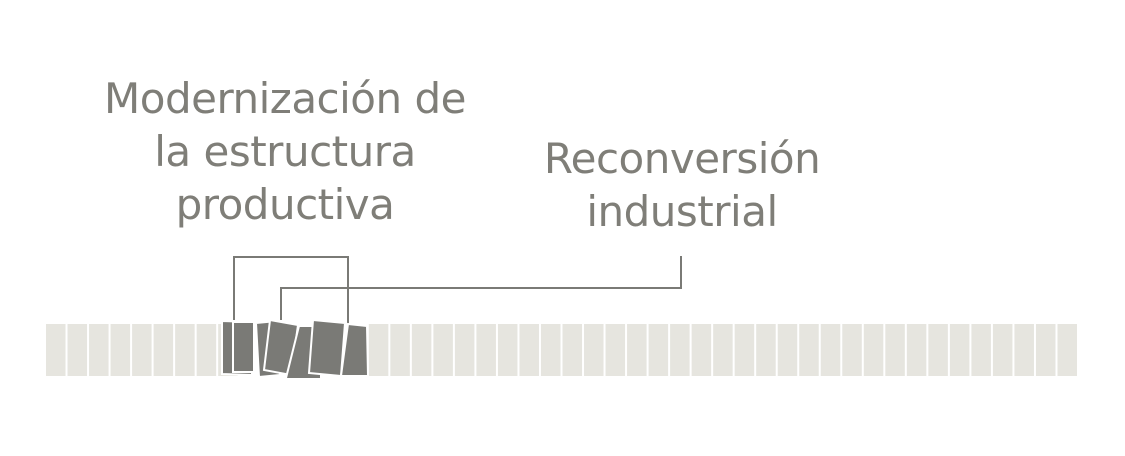  What do you see at coordinates (481, 288) in the screenshot?
I see `connector-reconversion` at bounding box center [481, 288].